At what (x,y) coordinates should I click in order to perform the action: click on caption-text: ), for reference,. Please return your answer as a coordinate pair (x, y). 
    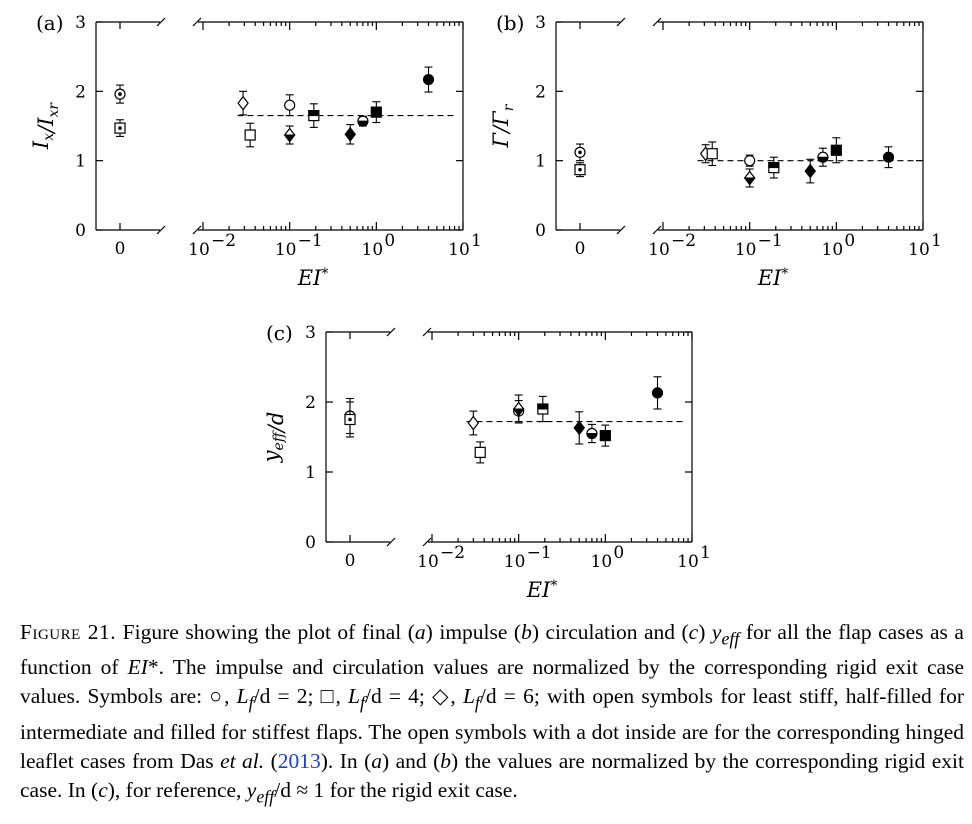
    Looking at the image, I should click on (177, 789).